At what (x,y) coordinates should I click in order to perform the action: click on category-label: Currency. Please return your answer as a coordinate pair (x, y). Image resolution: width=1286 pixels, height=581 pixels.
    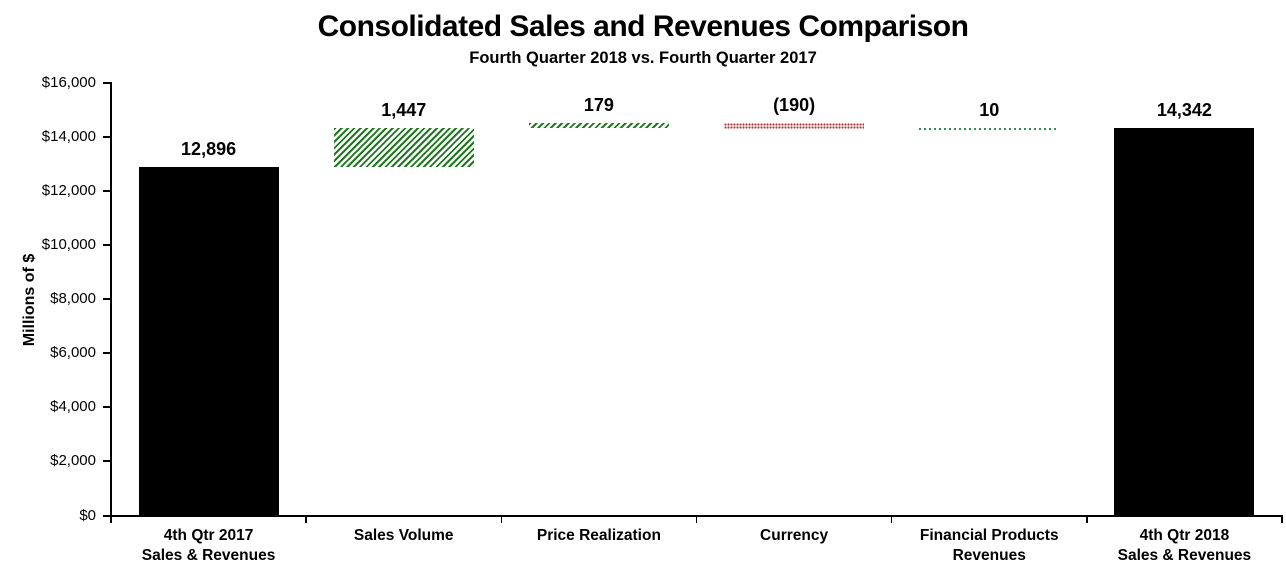
    Looking at the image, I should click on (794, 536).